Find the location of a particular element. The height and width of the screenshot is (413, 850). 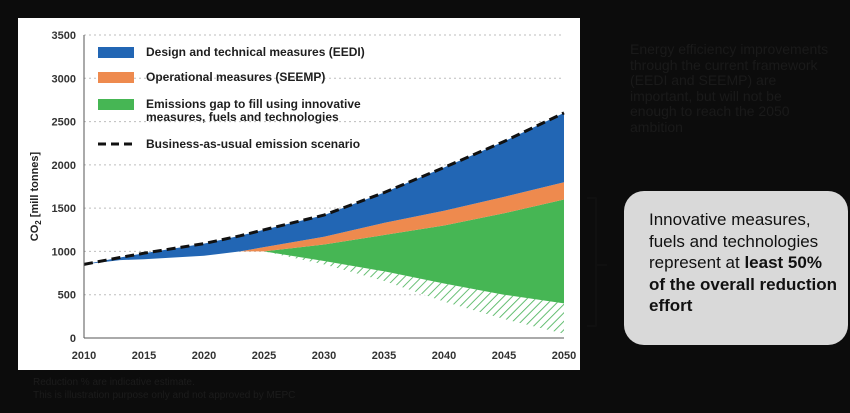

legend-label: Design and technical measures (EEDI) is located at coordinates (255, 52).